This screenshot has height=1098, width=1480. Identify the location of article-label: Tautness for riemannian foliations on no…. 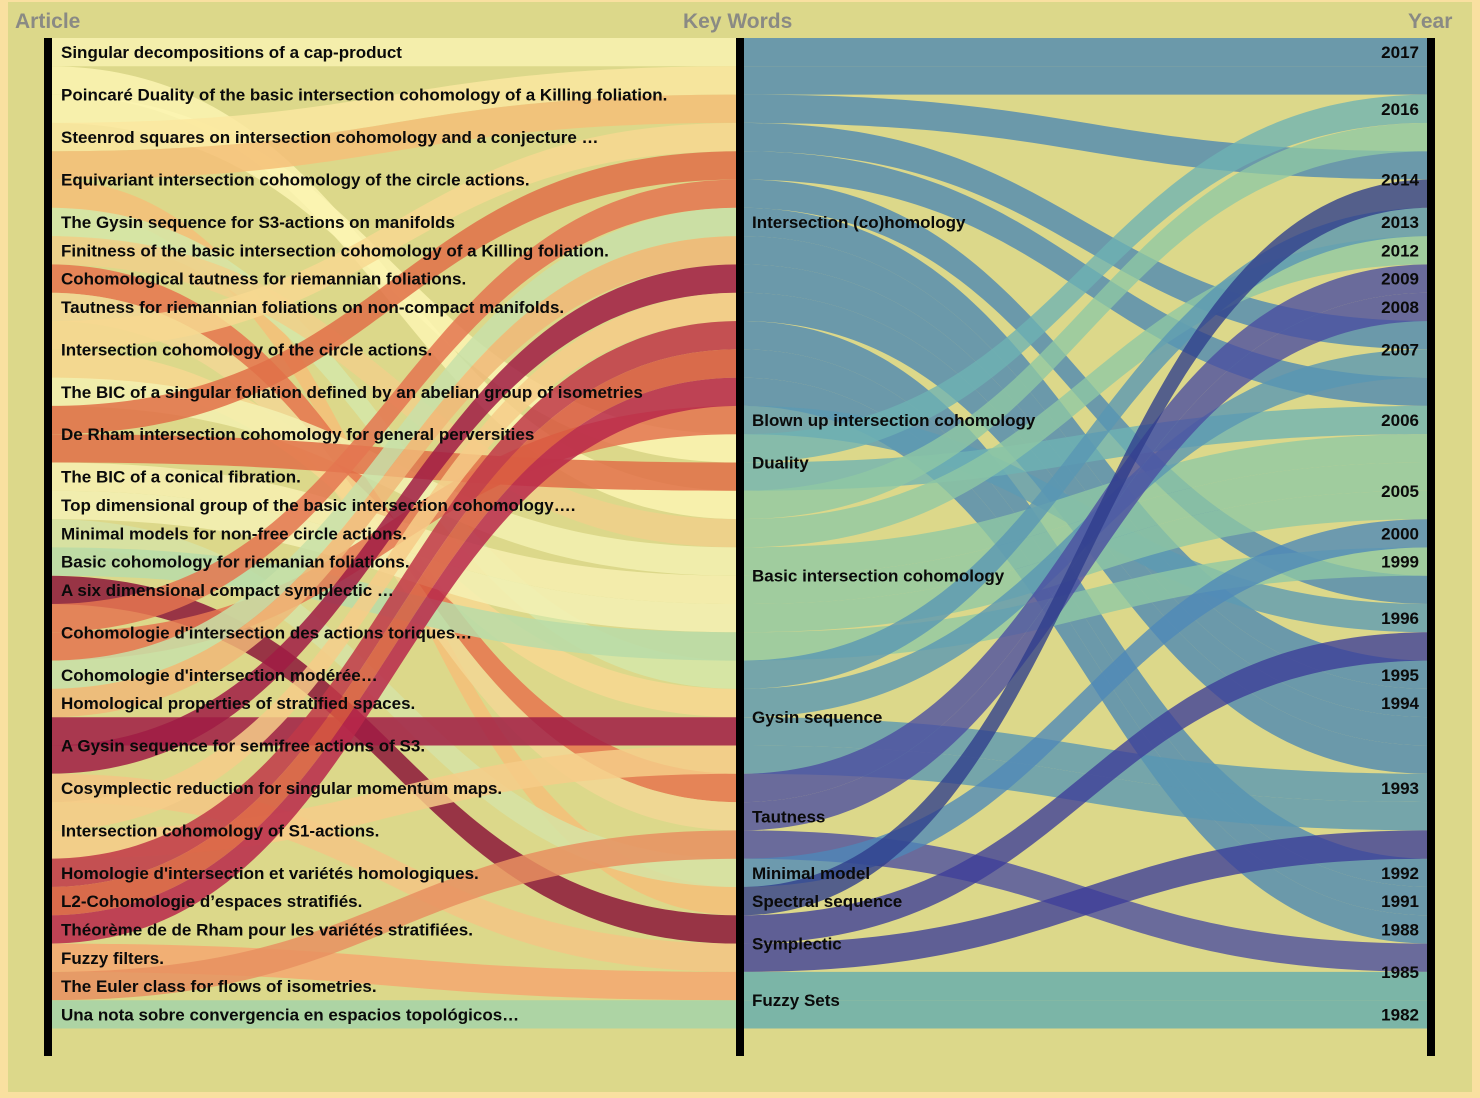
(312, 307).